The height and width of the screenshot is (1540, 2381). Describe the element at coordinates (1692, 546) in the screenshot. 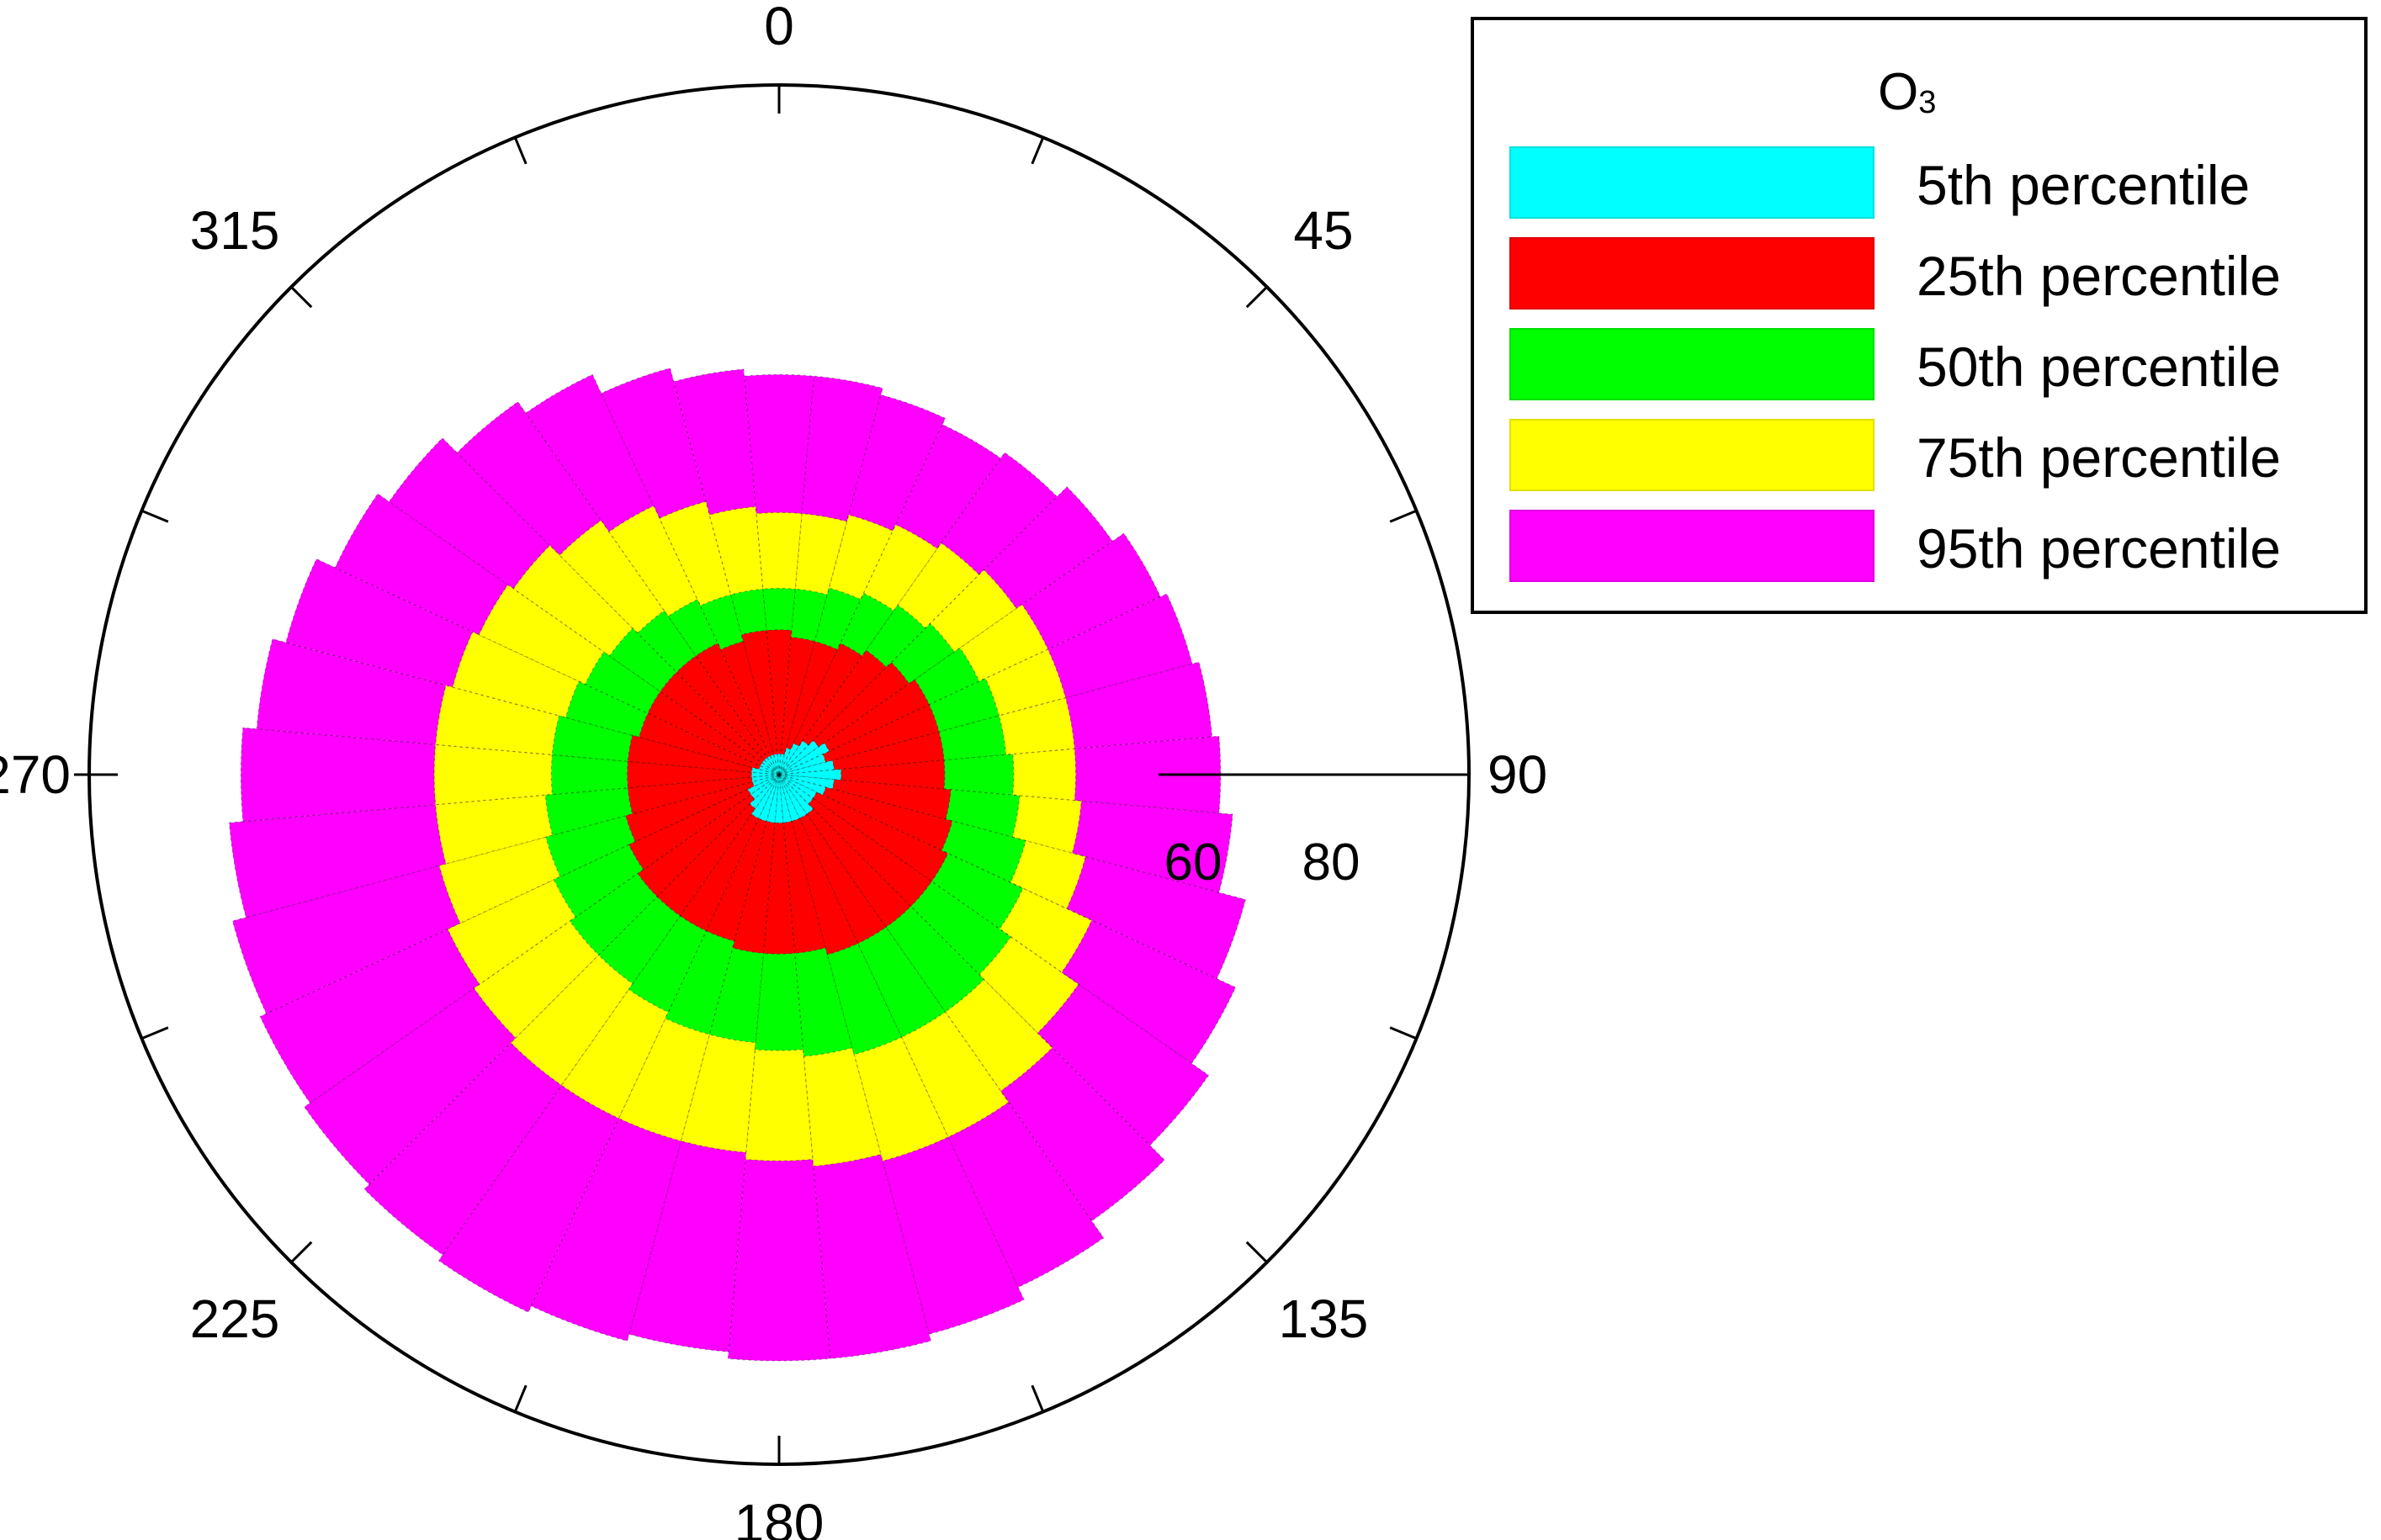

I see `legend-swatch-95th` at that location.